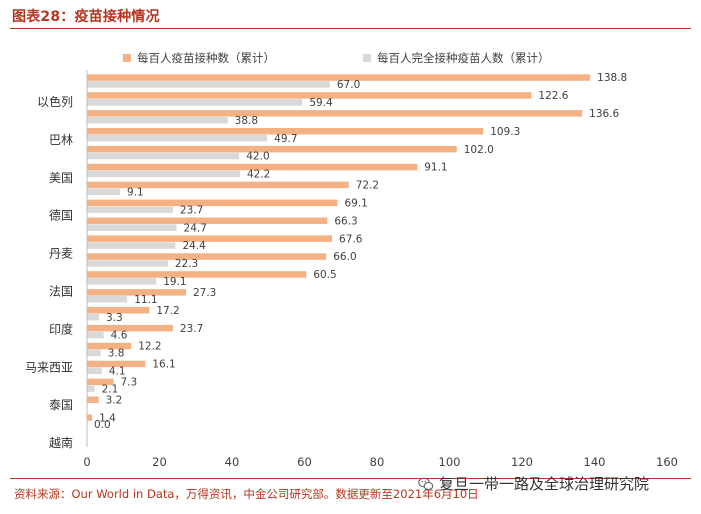 This screenshot has height=514, width=701. Describe the element at coordinates (86, 17) in the screenshot. I see `figure-title: 图表28：疫苗接种情况` at that location.